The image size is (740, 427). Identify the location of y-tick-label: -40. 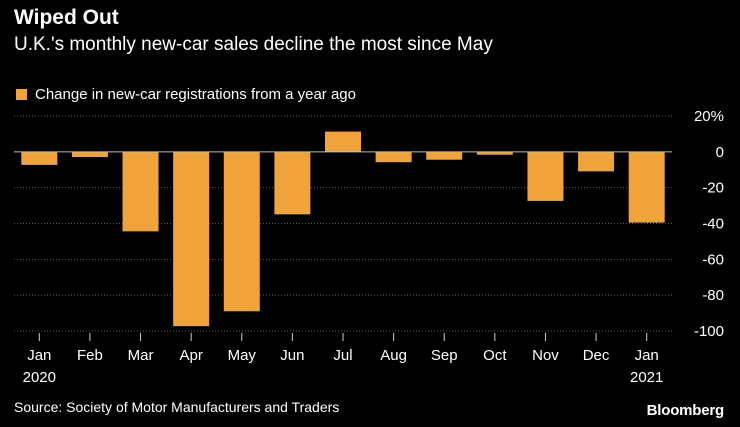
(713, 224).